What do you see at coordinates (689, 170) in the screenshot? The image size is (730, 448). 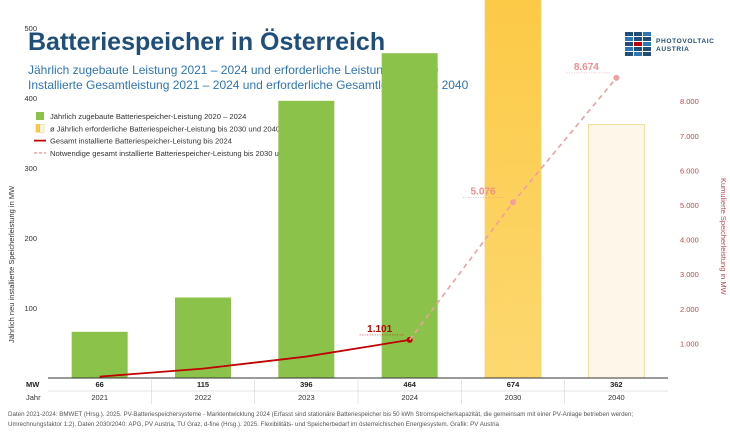 I see `y-right-tick: 6.000` at bounding box center [689, 170].